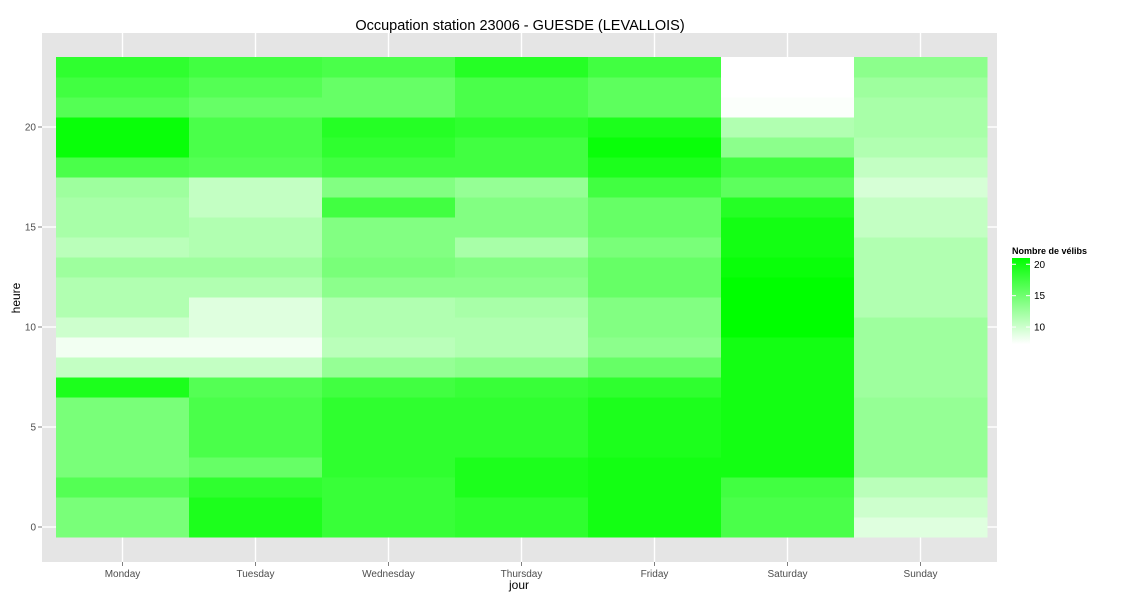 Image resolution: width=1125 pixels, height=600 pixels. Describe the element at coordinates (33, 328) in the screenshot. I see `y-axis: 0 5 10 15 20` at that location.